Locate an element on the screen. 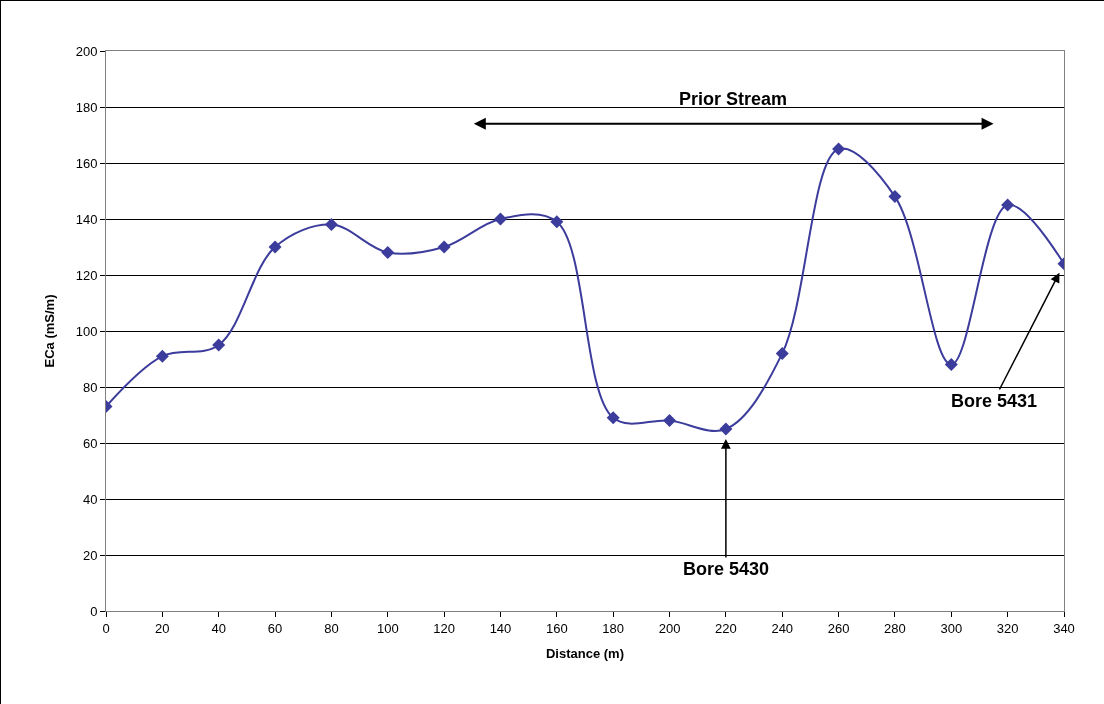 The height and width of the screenshot is (704, 1104). y-axis-title: ECa (mS/m) is located at coordinates (49, 331).